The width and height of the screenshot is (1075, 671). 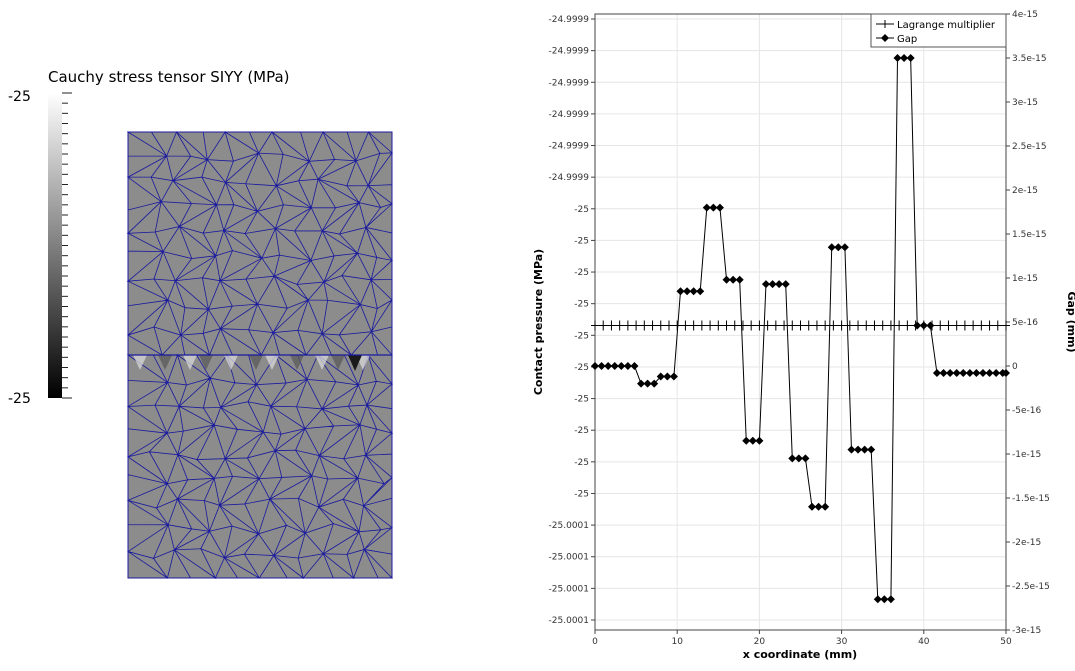 What do you see at coordinates (1031, 499) in the screenshot?
I see `right-tick-label: -1.5e-15` at bounding box center [1031, 499].